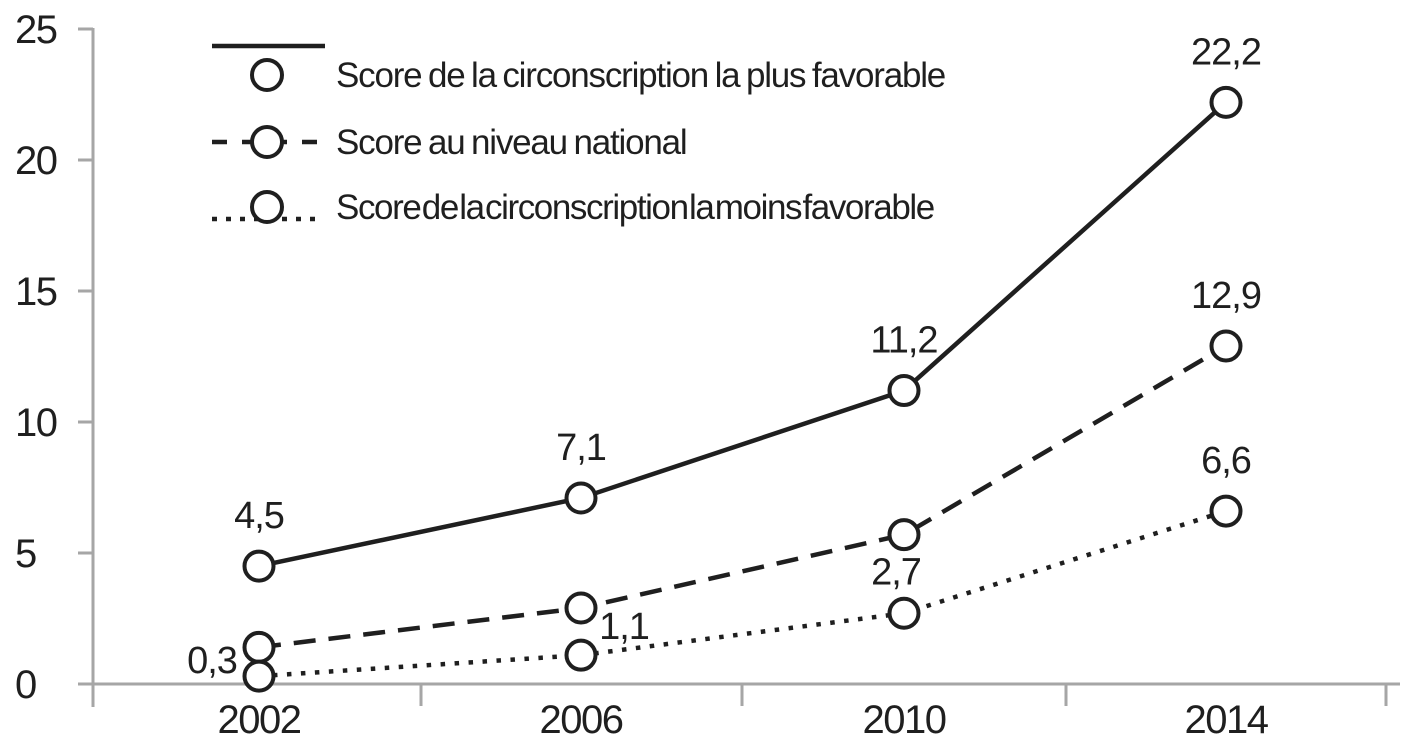 This screenshot has width=1409, height=742. What do you see at coordinates (1226, 296) in the screenshot?
I see `data-point-label: 12,9` at bounding box center [1226, 296].